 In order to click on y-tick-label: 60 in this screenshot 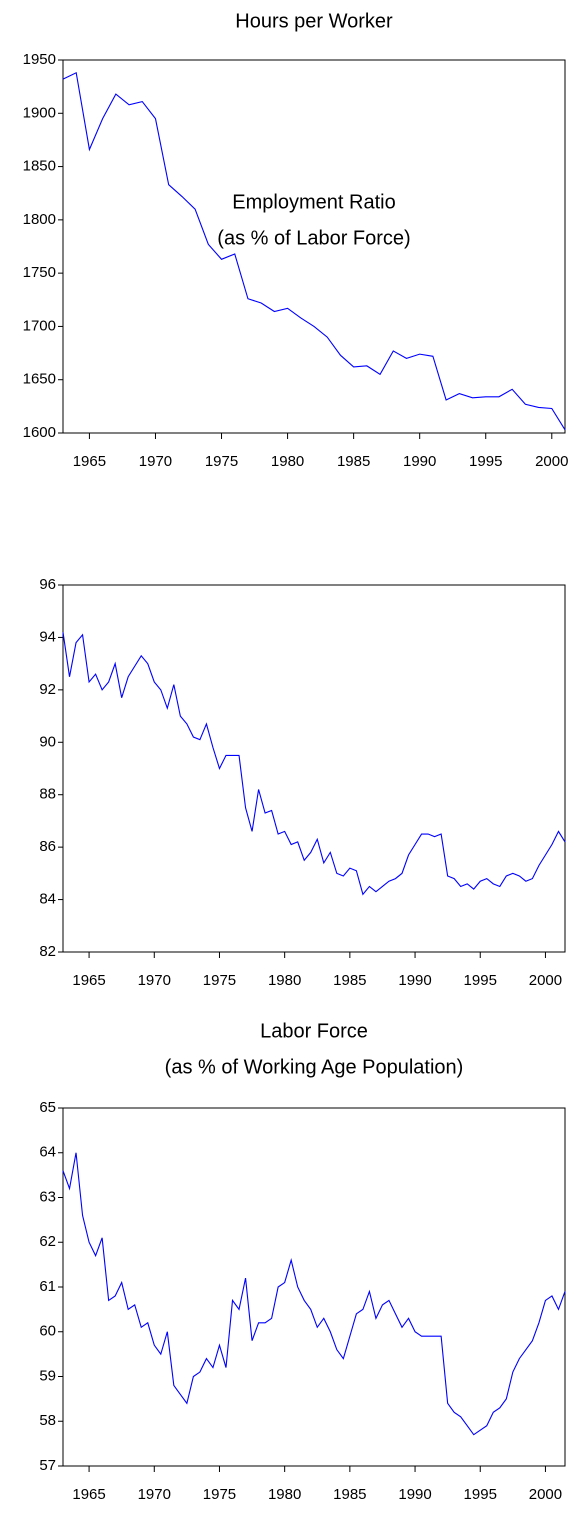, I will do `click(47, 1331)`.